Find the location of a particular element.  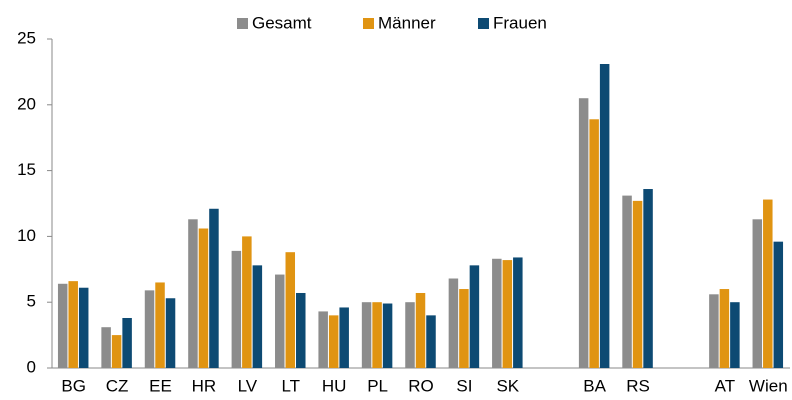

x-tick-label: BA is located at coordinates (594, 385).